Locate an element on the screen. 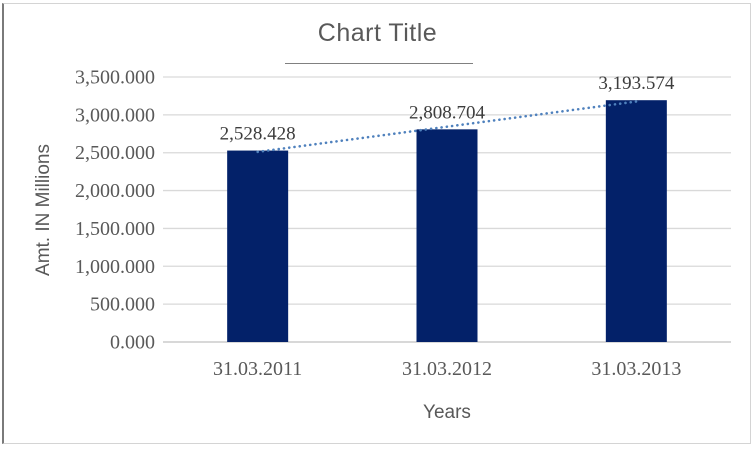 The width and height of the screenshot is (755, 450). y-tick-label: 500.000 is located at coordinates (122, 305).